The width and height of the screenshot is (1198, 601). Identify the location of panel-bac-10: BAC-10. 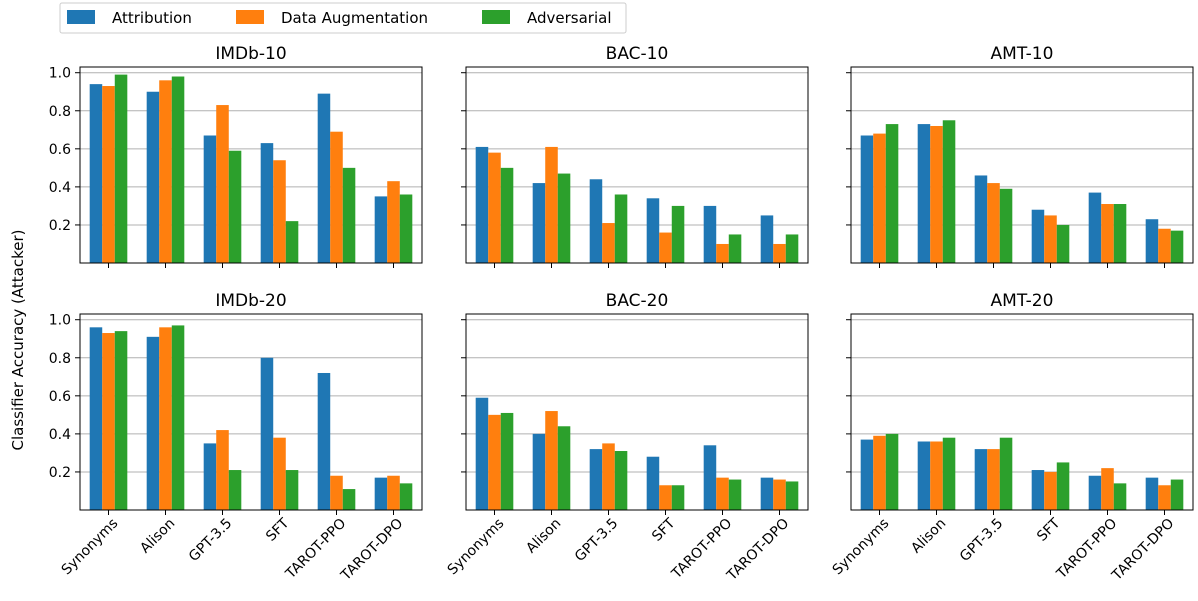
(635, 156).